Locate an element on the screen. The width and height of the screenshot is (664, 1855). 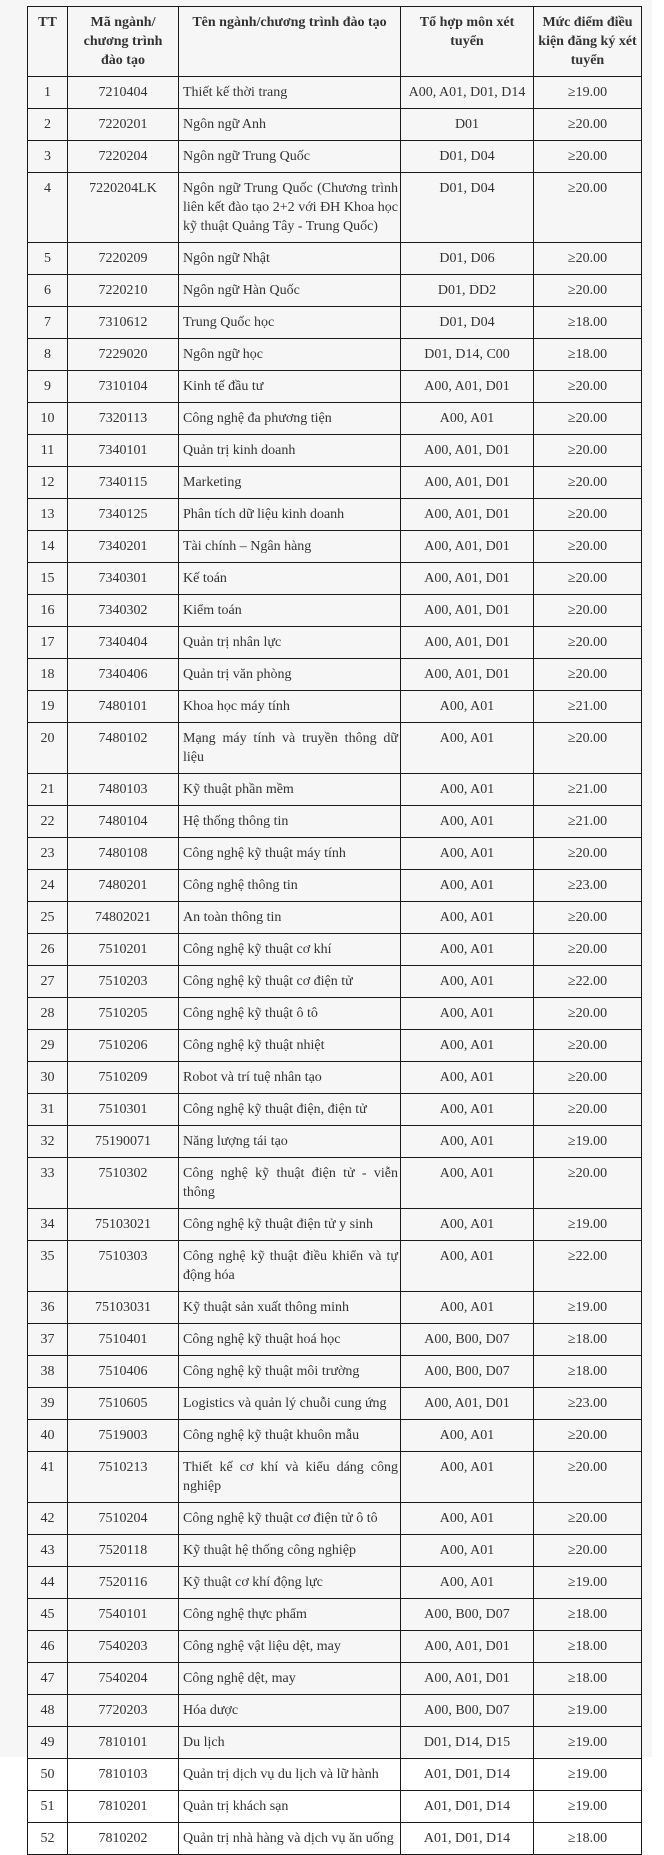
cell-program: Năng lượng tái tạo is located at coordinates (289, 1141).